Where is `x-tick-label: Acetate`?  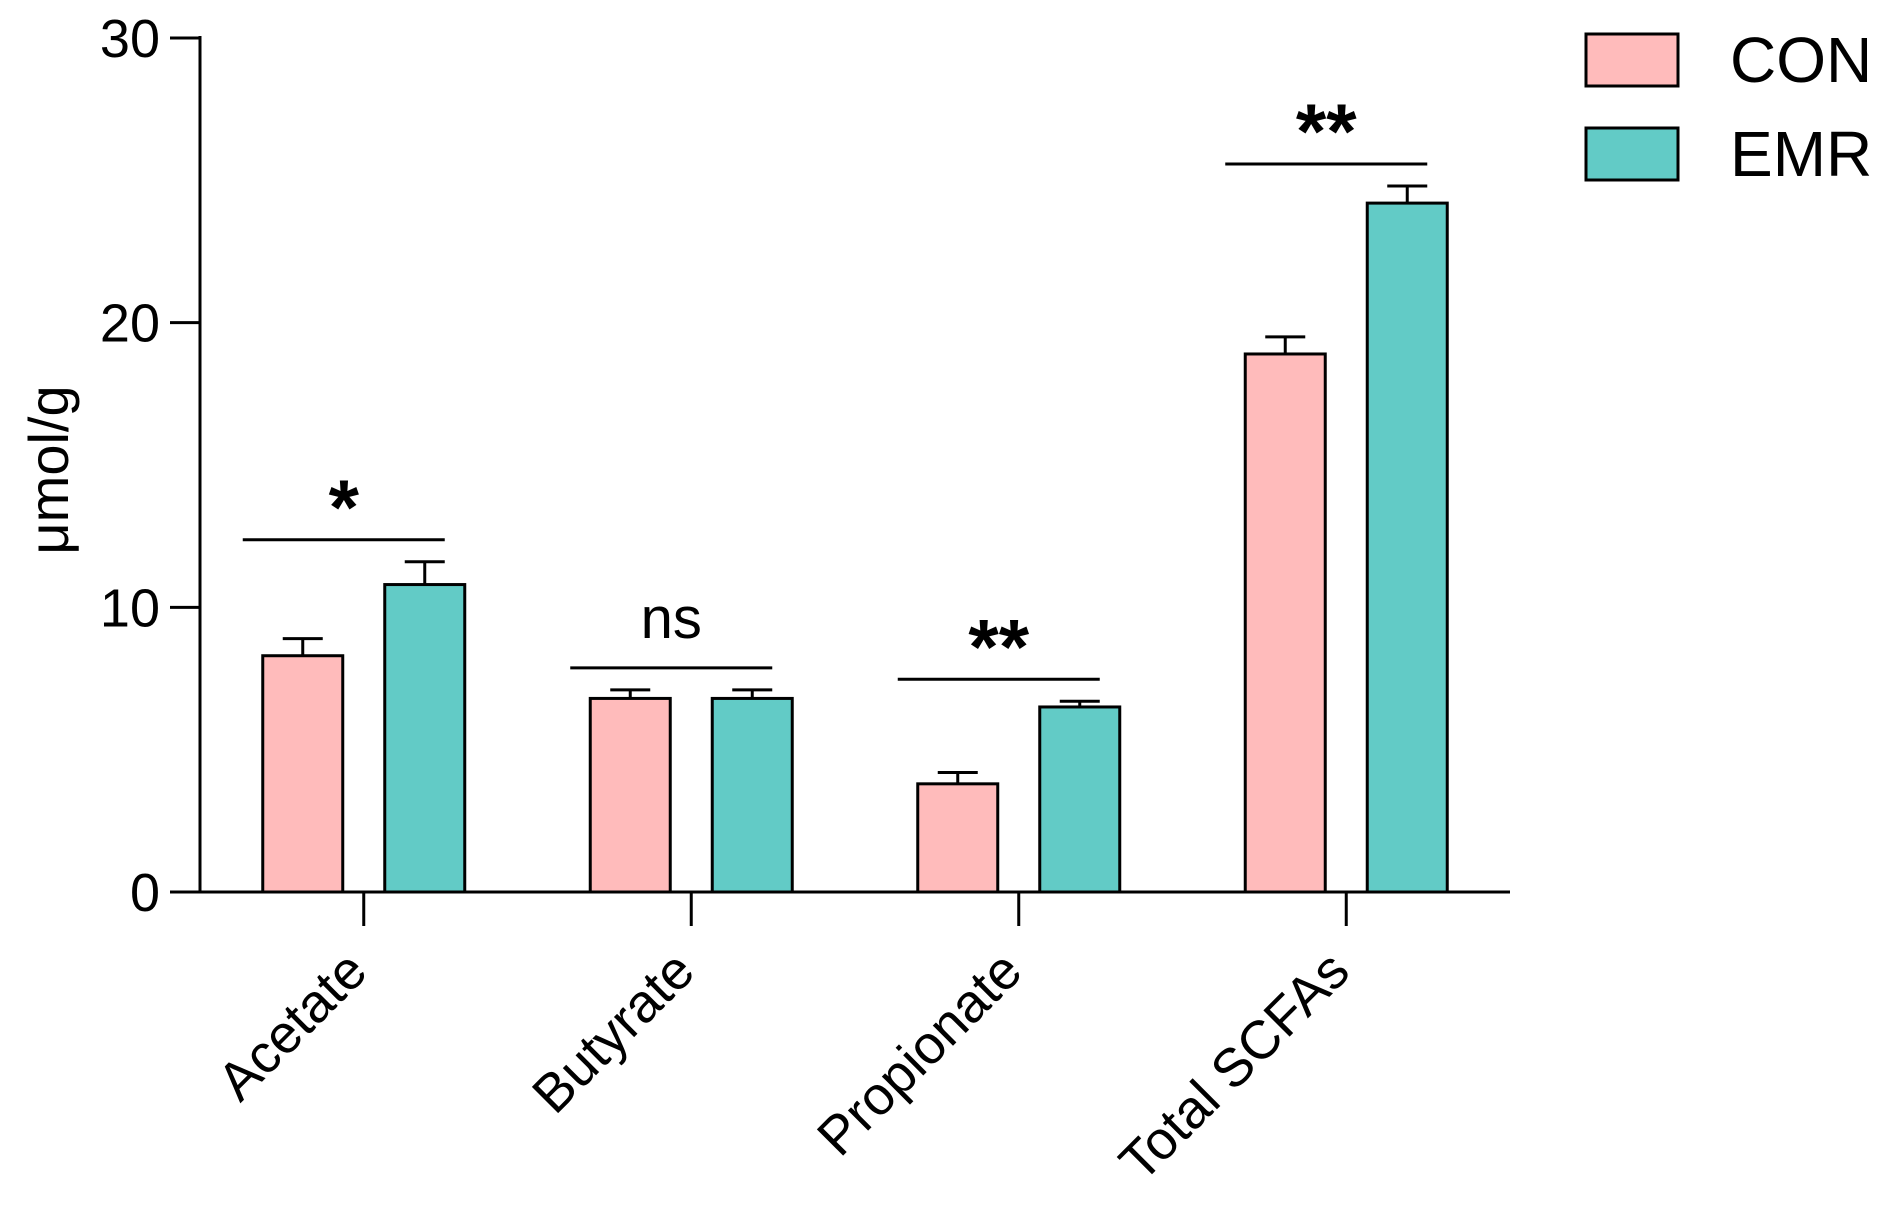
x-tick-label: Acetate is located at coordinates (292, 1026).